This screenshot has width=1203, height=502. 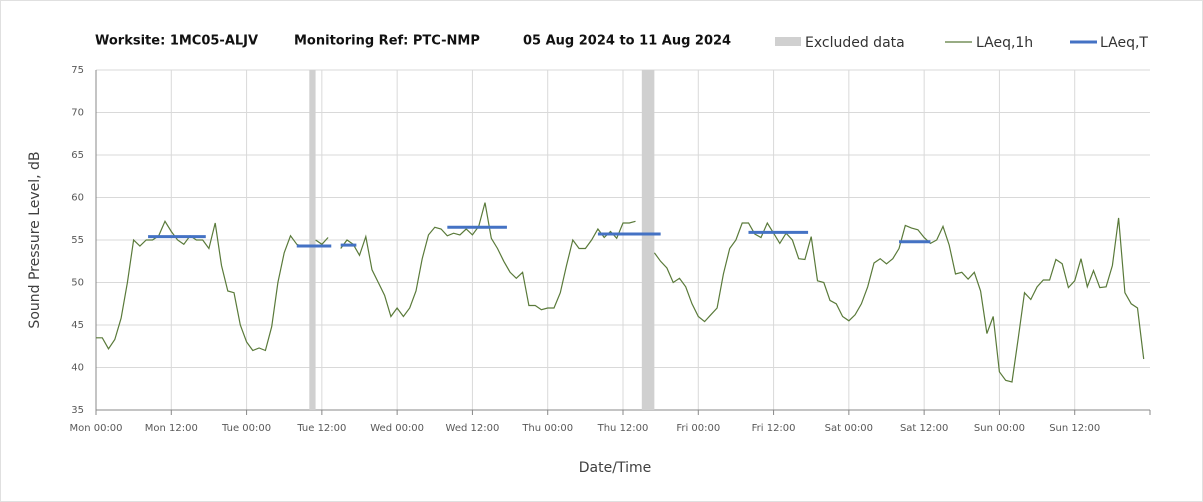 What do you see at coordinates (77, 283) in the screenshot?
I see `y-tick-label: 50` at bounding box center [77, 283].